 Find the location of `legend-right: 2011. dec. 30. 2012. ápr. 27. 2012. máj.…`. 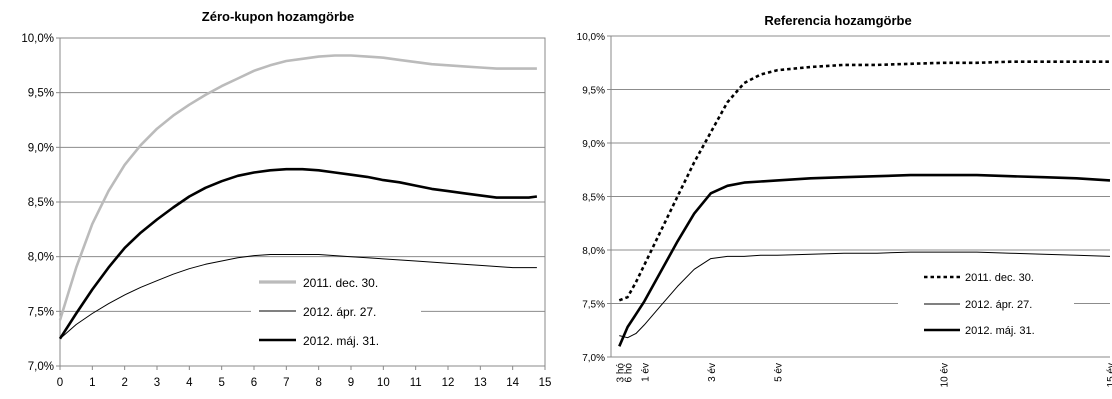

legend-right: 2011. dec. 30. 2012. ápr. 27. 2012. máj.… is located at coordinates (986, 303).